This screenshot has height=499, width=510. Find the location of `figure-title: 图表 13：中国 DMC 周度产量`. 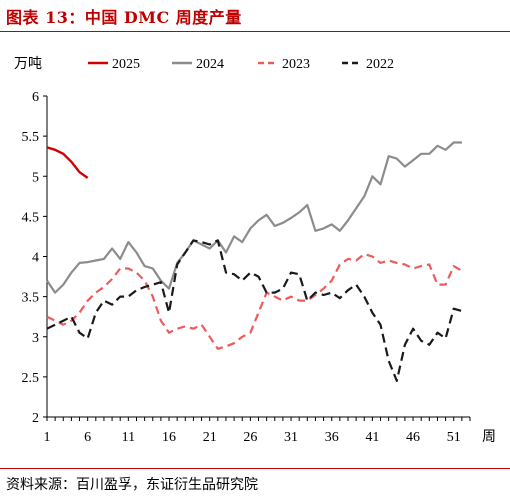

figure-title: 图表 13：中国 DMC 周度产量 is located at coordinates (124, 17).